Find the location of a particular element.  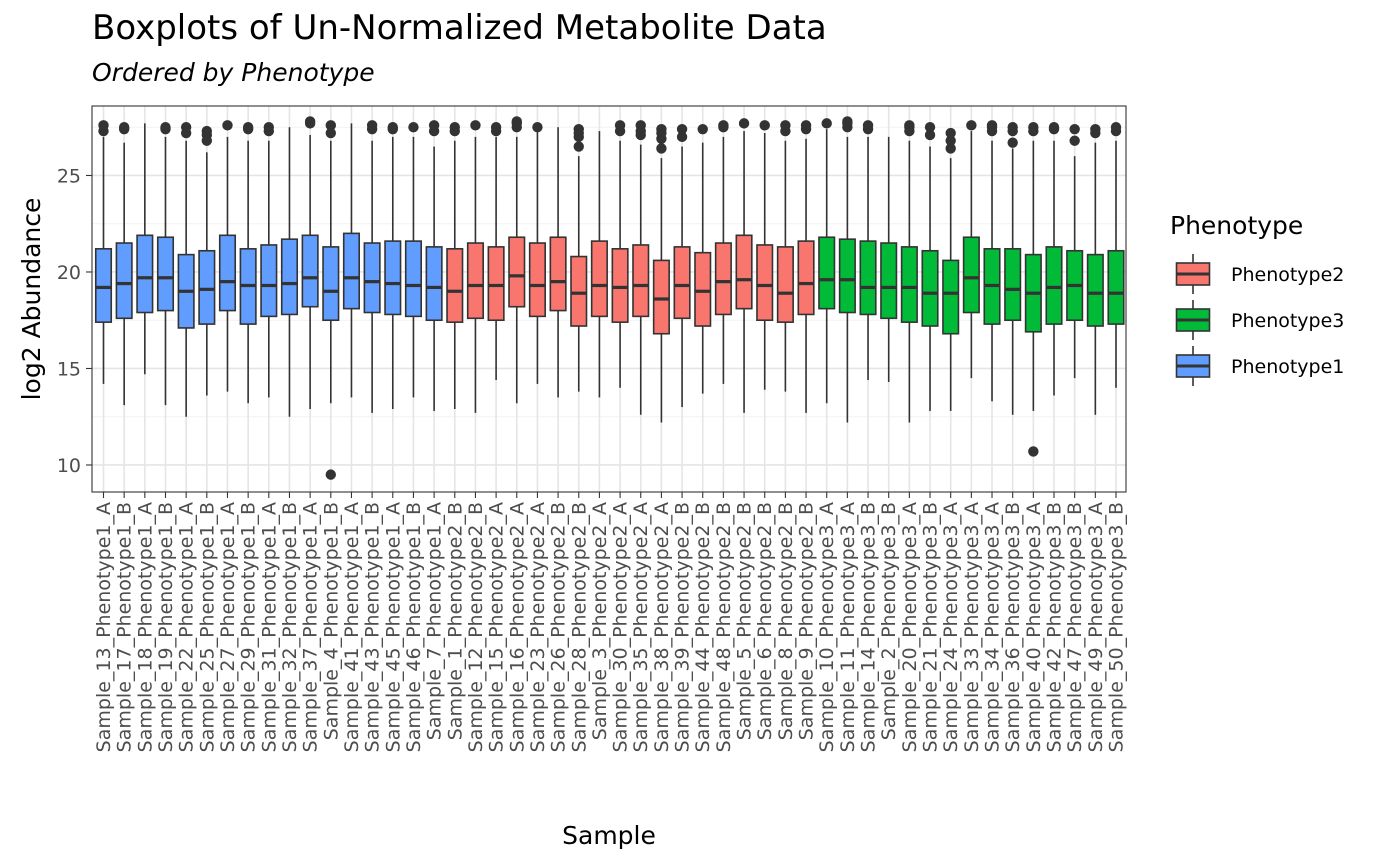

x-tick-label: Sample_28_Phenotype2_B is located at coordinates (579, 627).